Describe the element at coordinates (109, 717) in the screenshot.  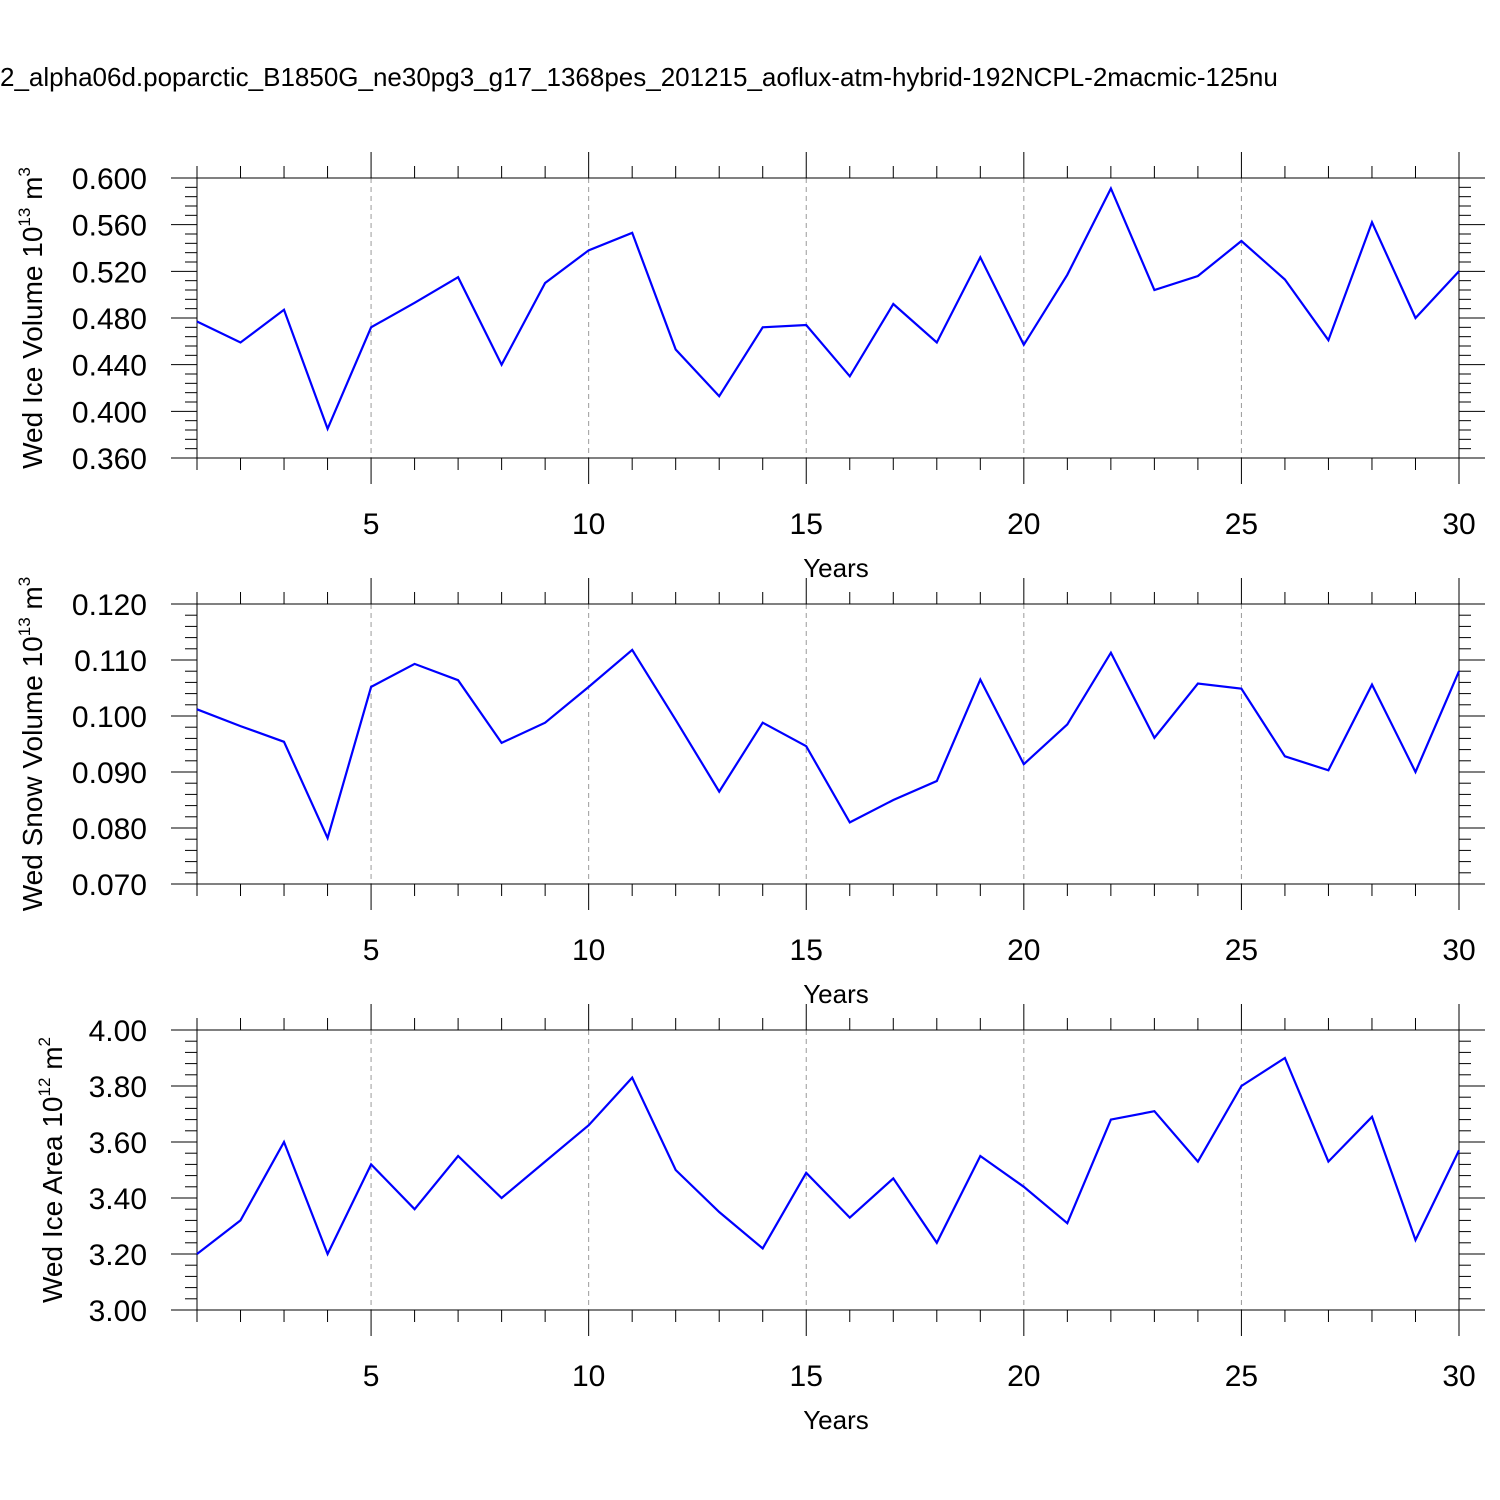
I see `y-tick-label: 0.100` at that location.